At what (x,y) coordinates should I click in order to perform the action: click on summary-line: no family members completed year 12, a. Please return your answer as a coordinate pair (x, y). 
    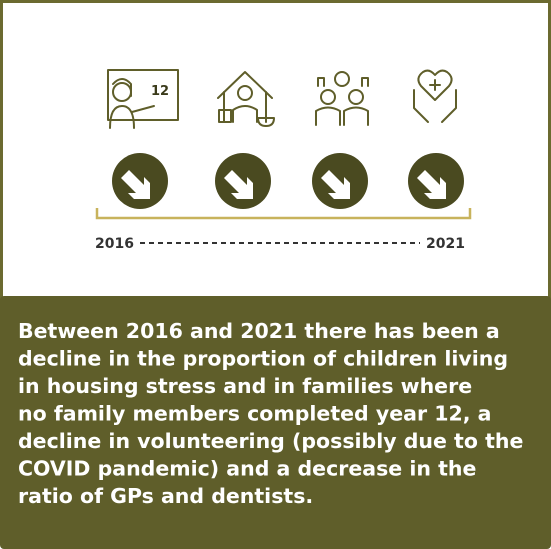
    Looking at the image, I should click on (254, 414).